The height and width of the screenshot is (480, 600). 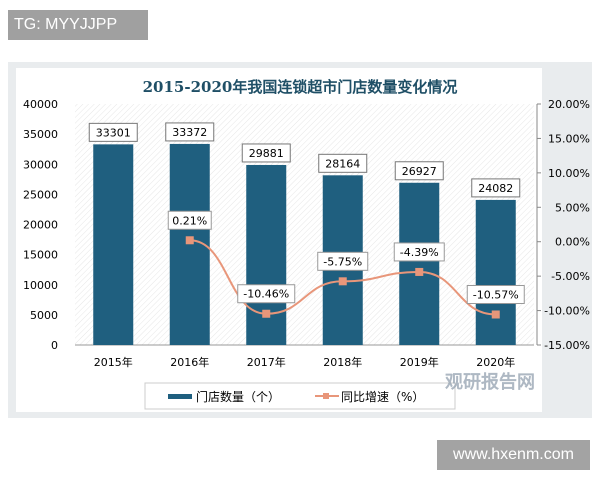 I want to click on right-tick-label: -15.00%, so click(x=567, y=345).